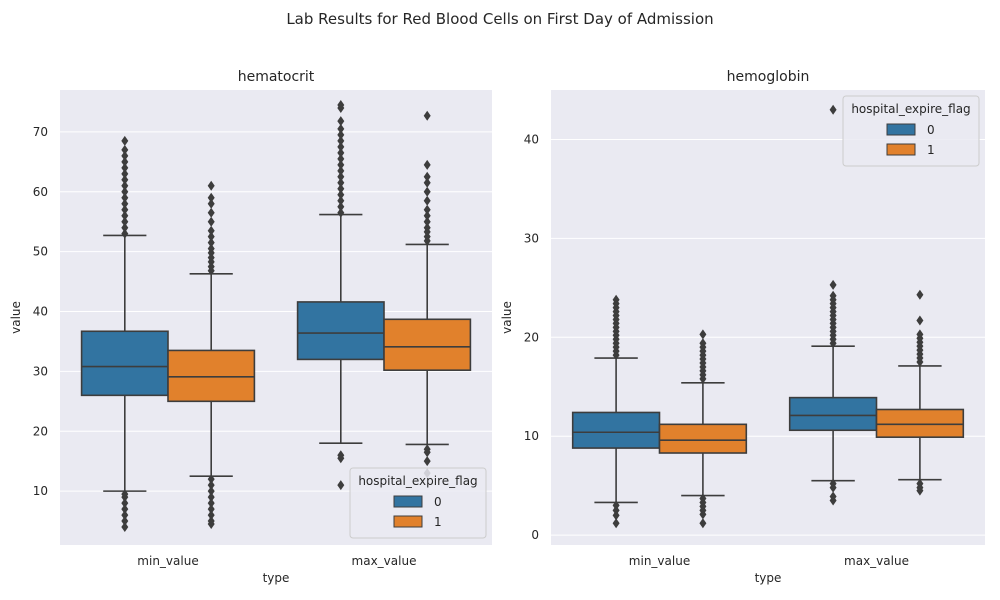 Image resolution: width=1000 pixels, height=600 pixels. I want to click on y-tick-label: 20, so click(40, 431).